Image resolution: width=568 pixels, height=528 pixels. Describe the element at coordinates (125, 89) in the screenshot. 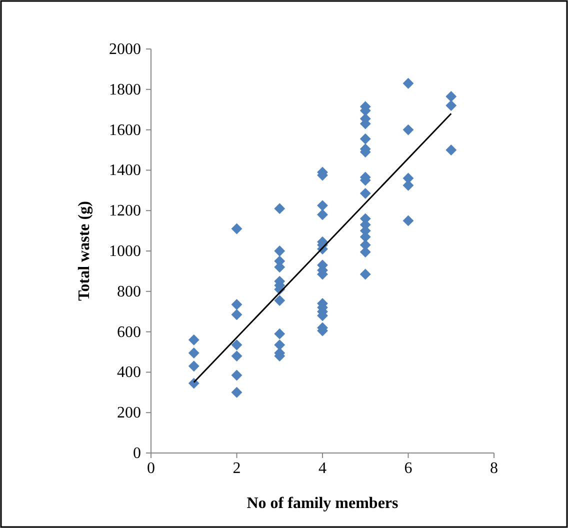

I see `y-tick-label: 1800` at that location.